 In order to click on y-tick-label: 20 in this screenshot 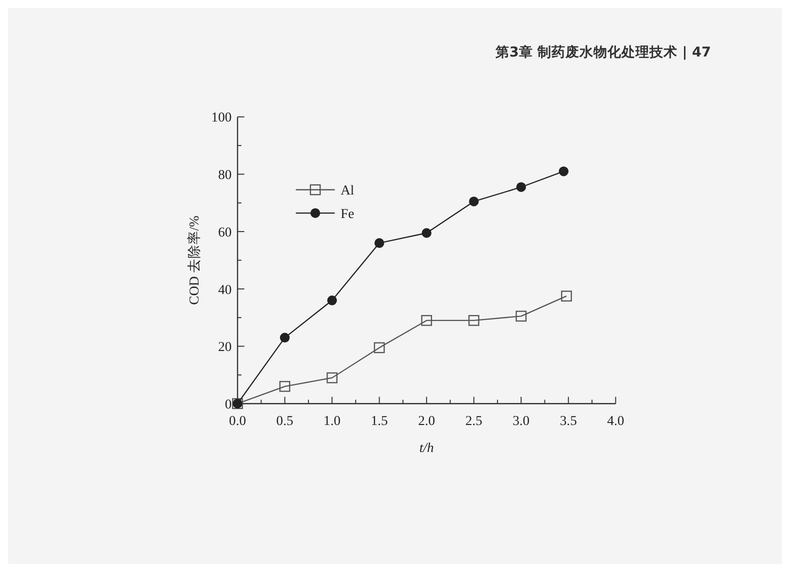, I will do `click(225, 346)`.